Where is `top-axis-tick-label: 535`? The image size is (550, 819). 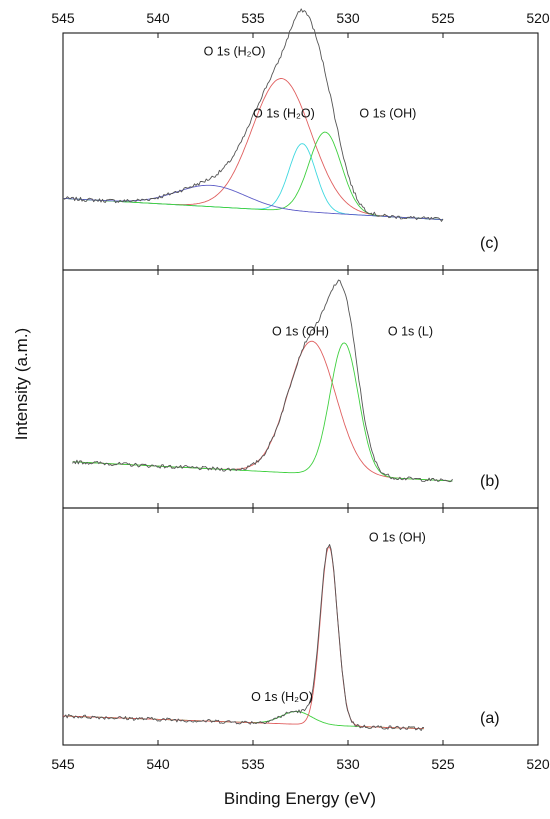 top-axis-tick-label: 535 is located at coordinates (253, 18).